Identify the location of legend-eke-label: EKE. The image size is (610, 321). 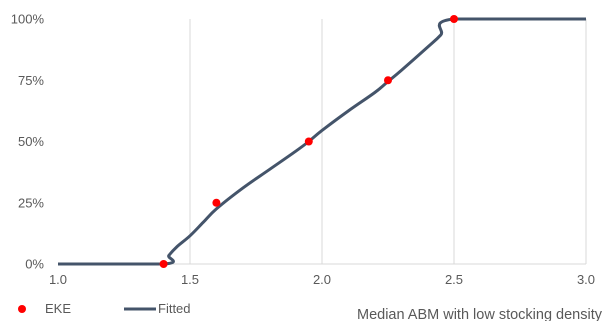
(58, 308).